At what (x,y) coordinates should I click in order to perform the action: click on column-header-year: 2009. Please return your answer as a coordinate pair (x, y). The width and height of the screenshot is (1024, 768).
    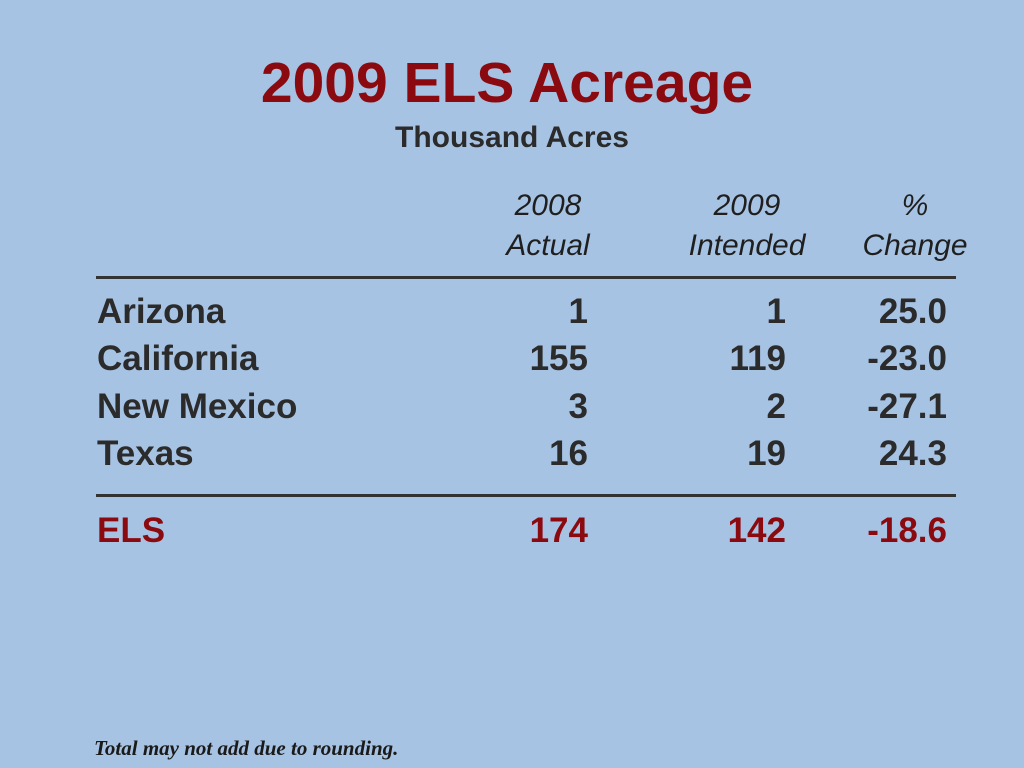
    Looking at the image, I should click on (747, 205).